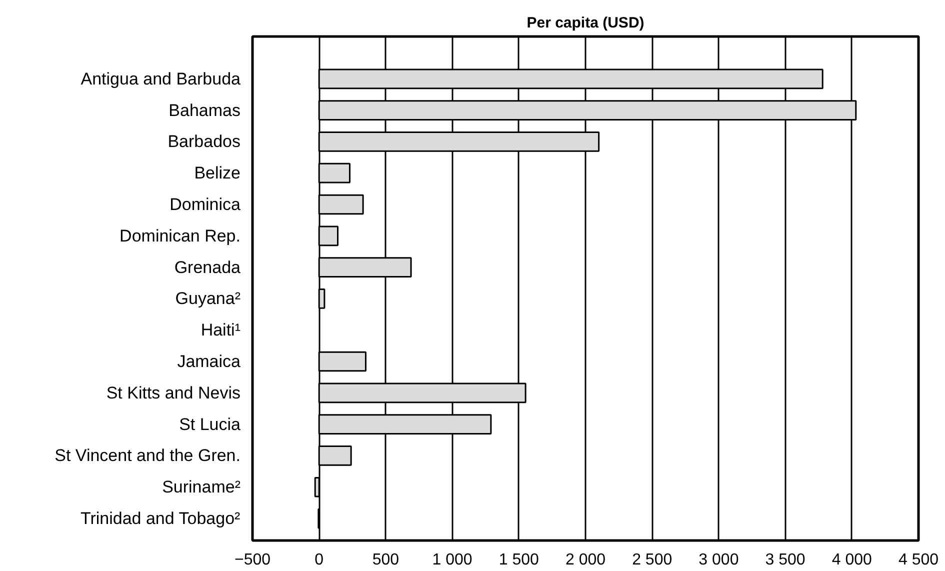  I want to click on x-tick-label: 500, so click(386, 560).